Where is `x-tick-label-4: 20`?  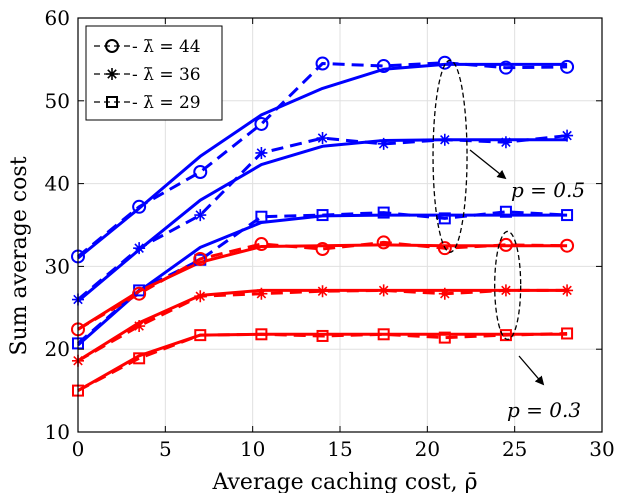 x-tick-label-4: 20 is located at coordinates (427, 449).